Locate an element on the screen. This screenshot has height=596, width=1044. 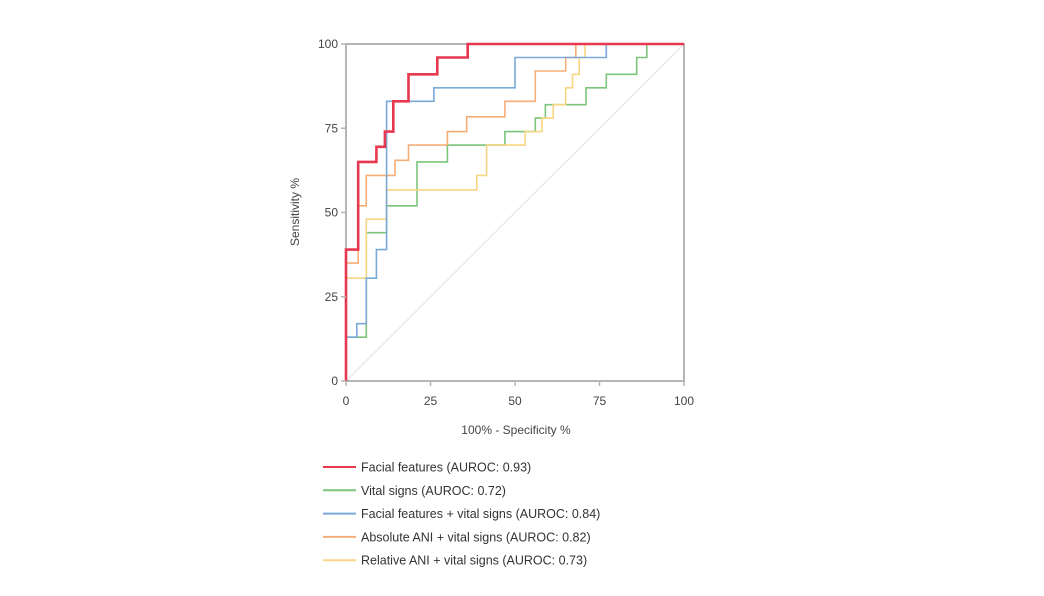
y-tick-label: 100 is located at coordinates (328, 44).